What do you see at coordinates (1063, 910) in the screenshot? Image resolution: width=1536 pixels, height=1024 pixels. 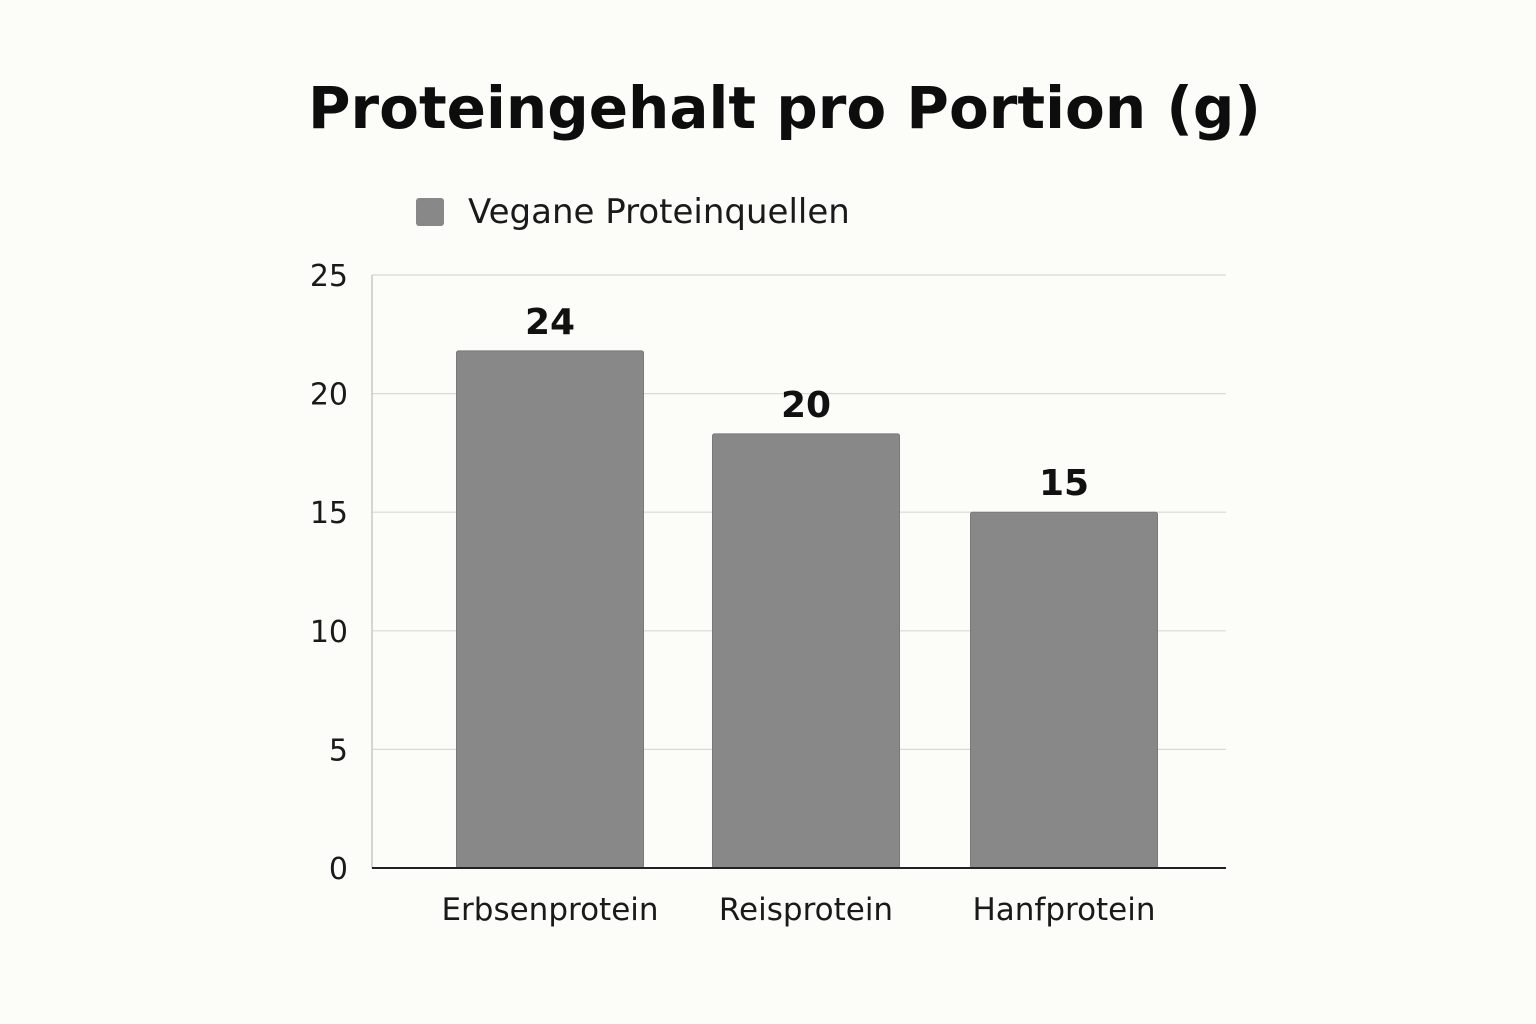 I see `category-label: Hanfprotein` at bounding box center [1063, 910].